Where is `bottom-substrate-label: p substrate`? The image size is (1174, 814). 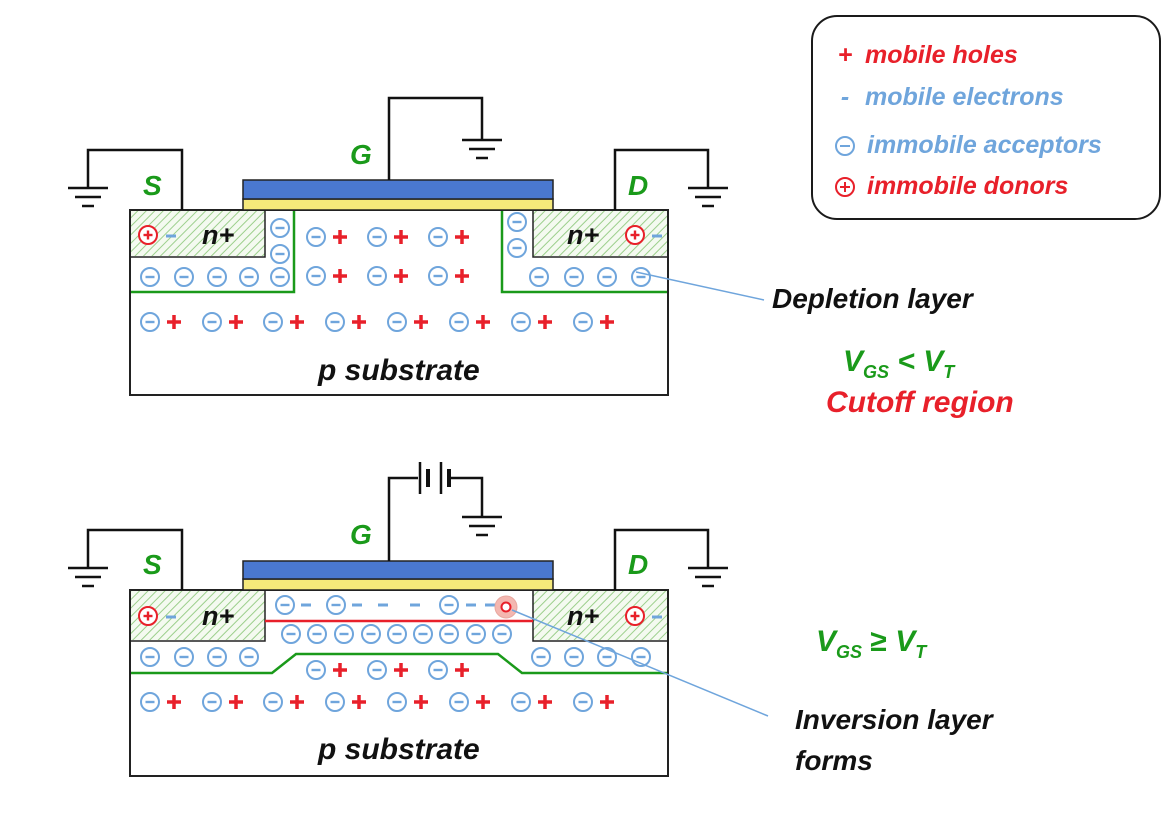
bottom-substrate-label: p substrate is located at coordinates (399, 749).